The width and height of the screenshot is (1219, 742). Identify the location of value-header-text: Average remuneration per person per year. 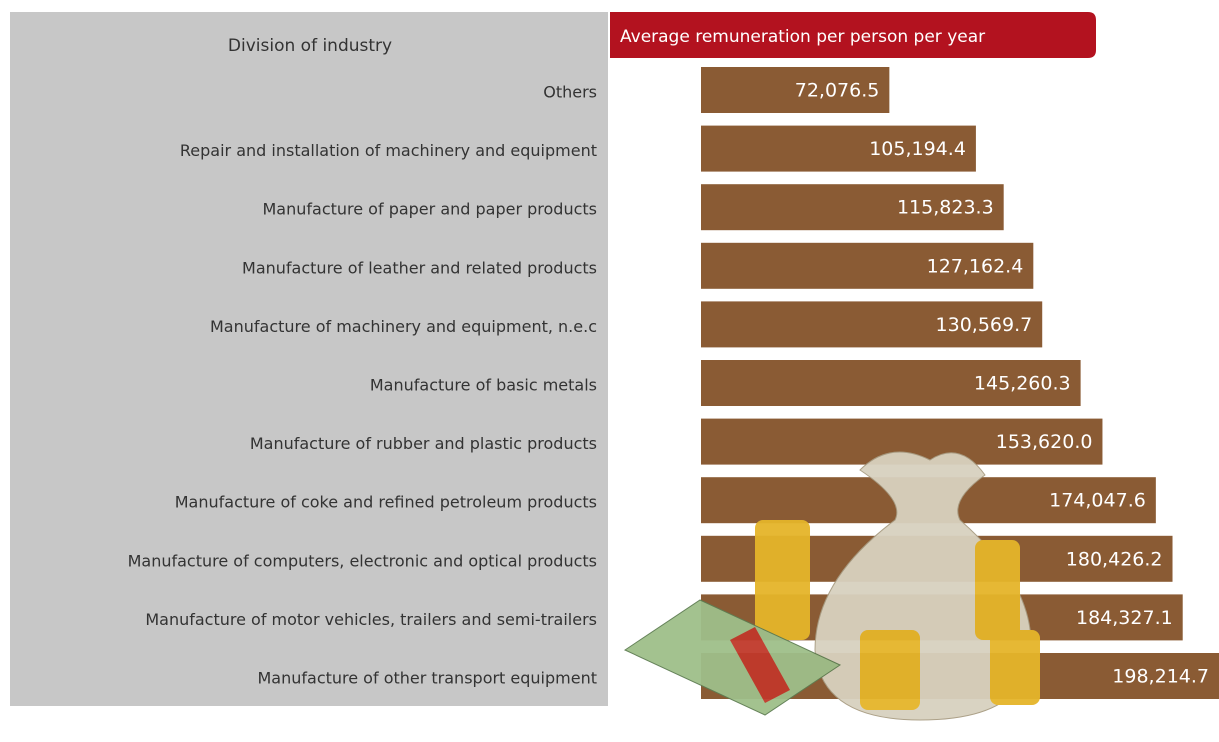
(802, 37).